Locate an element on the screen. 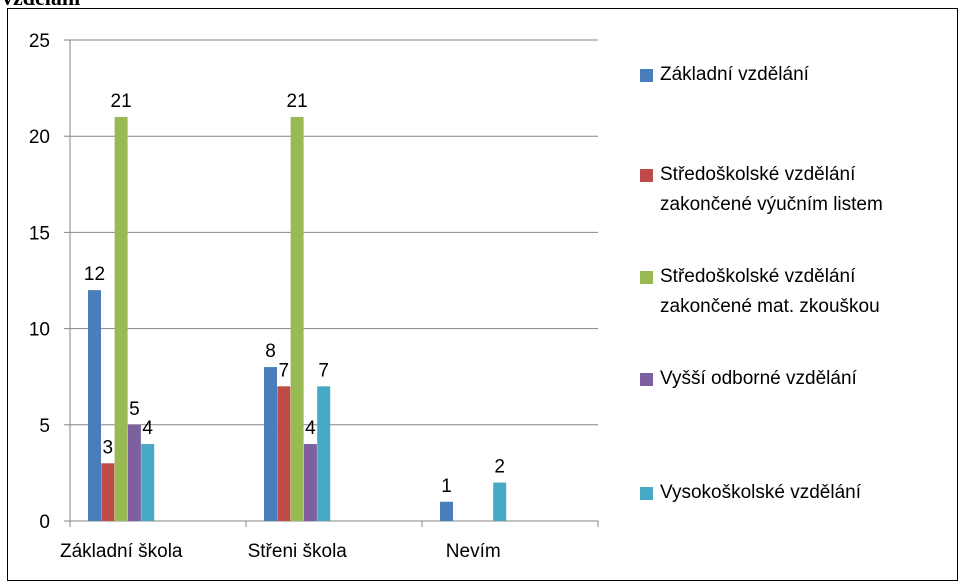 The height and width of the screenshot is (581, 960). legend-item: Vysokoškolské vzdělání is located at coordinates (790, 493).